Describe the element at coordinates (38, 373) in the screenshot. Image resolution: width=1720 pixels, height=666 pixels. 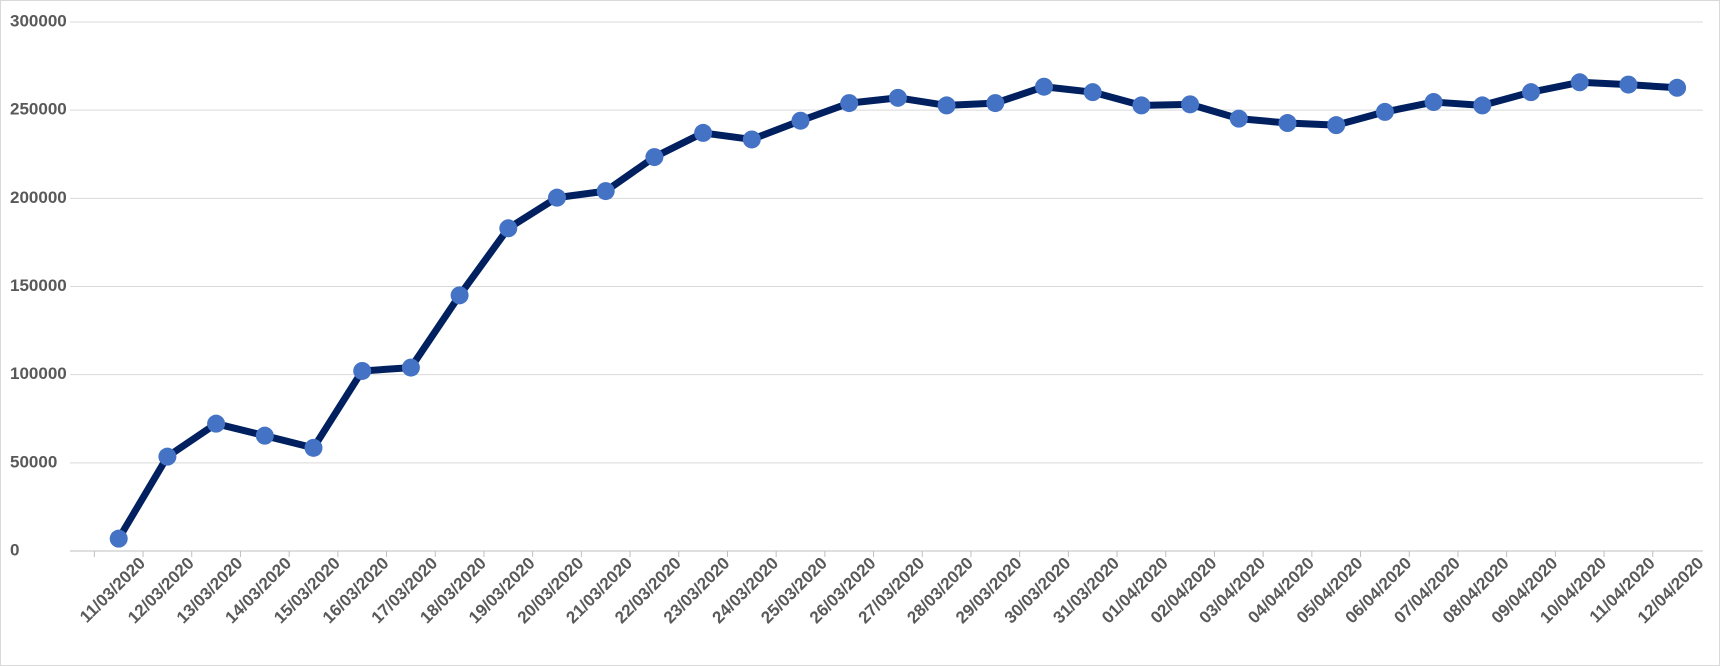
I see `y-tick-label: 100000` at that location.